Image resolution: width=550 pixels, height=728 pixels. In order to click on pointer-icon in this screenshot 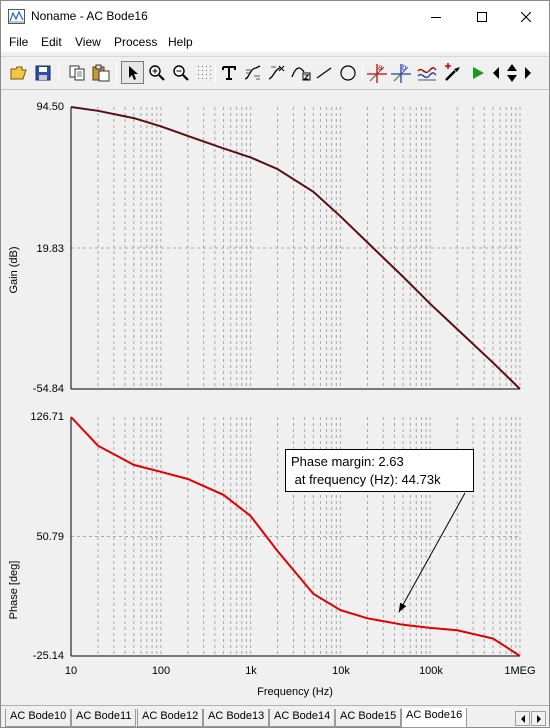, I will do `click(133, 72)`.